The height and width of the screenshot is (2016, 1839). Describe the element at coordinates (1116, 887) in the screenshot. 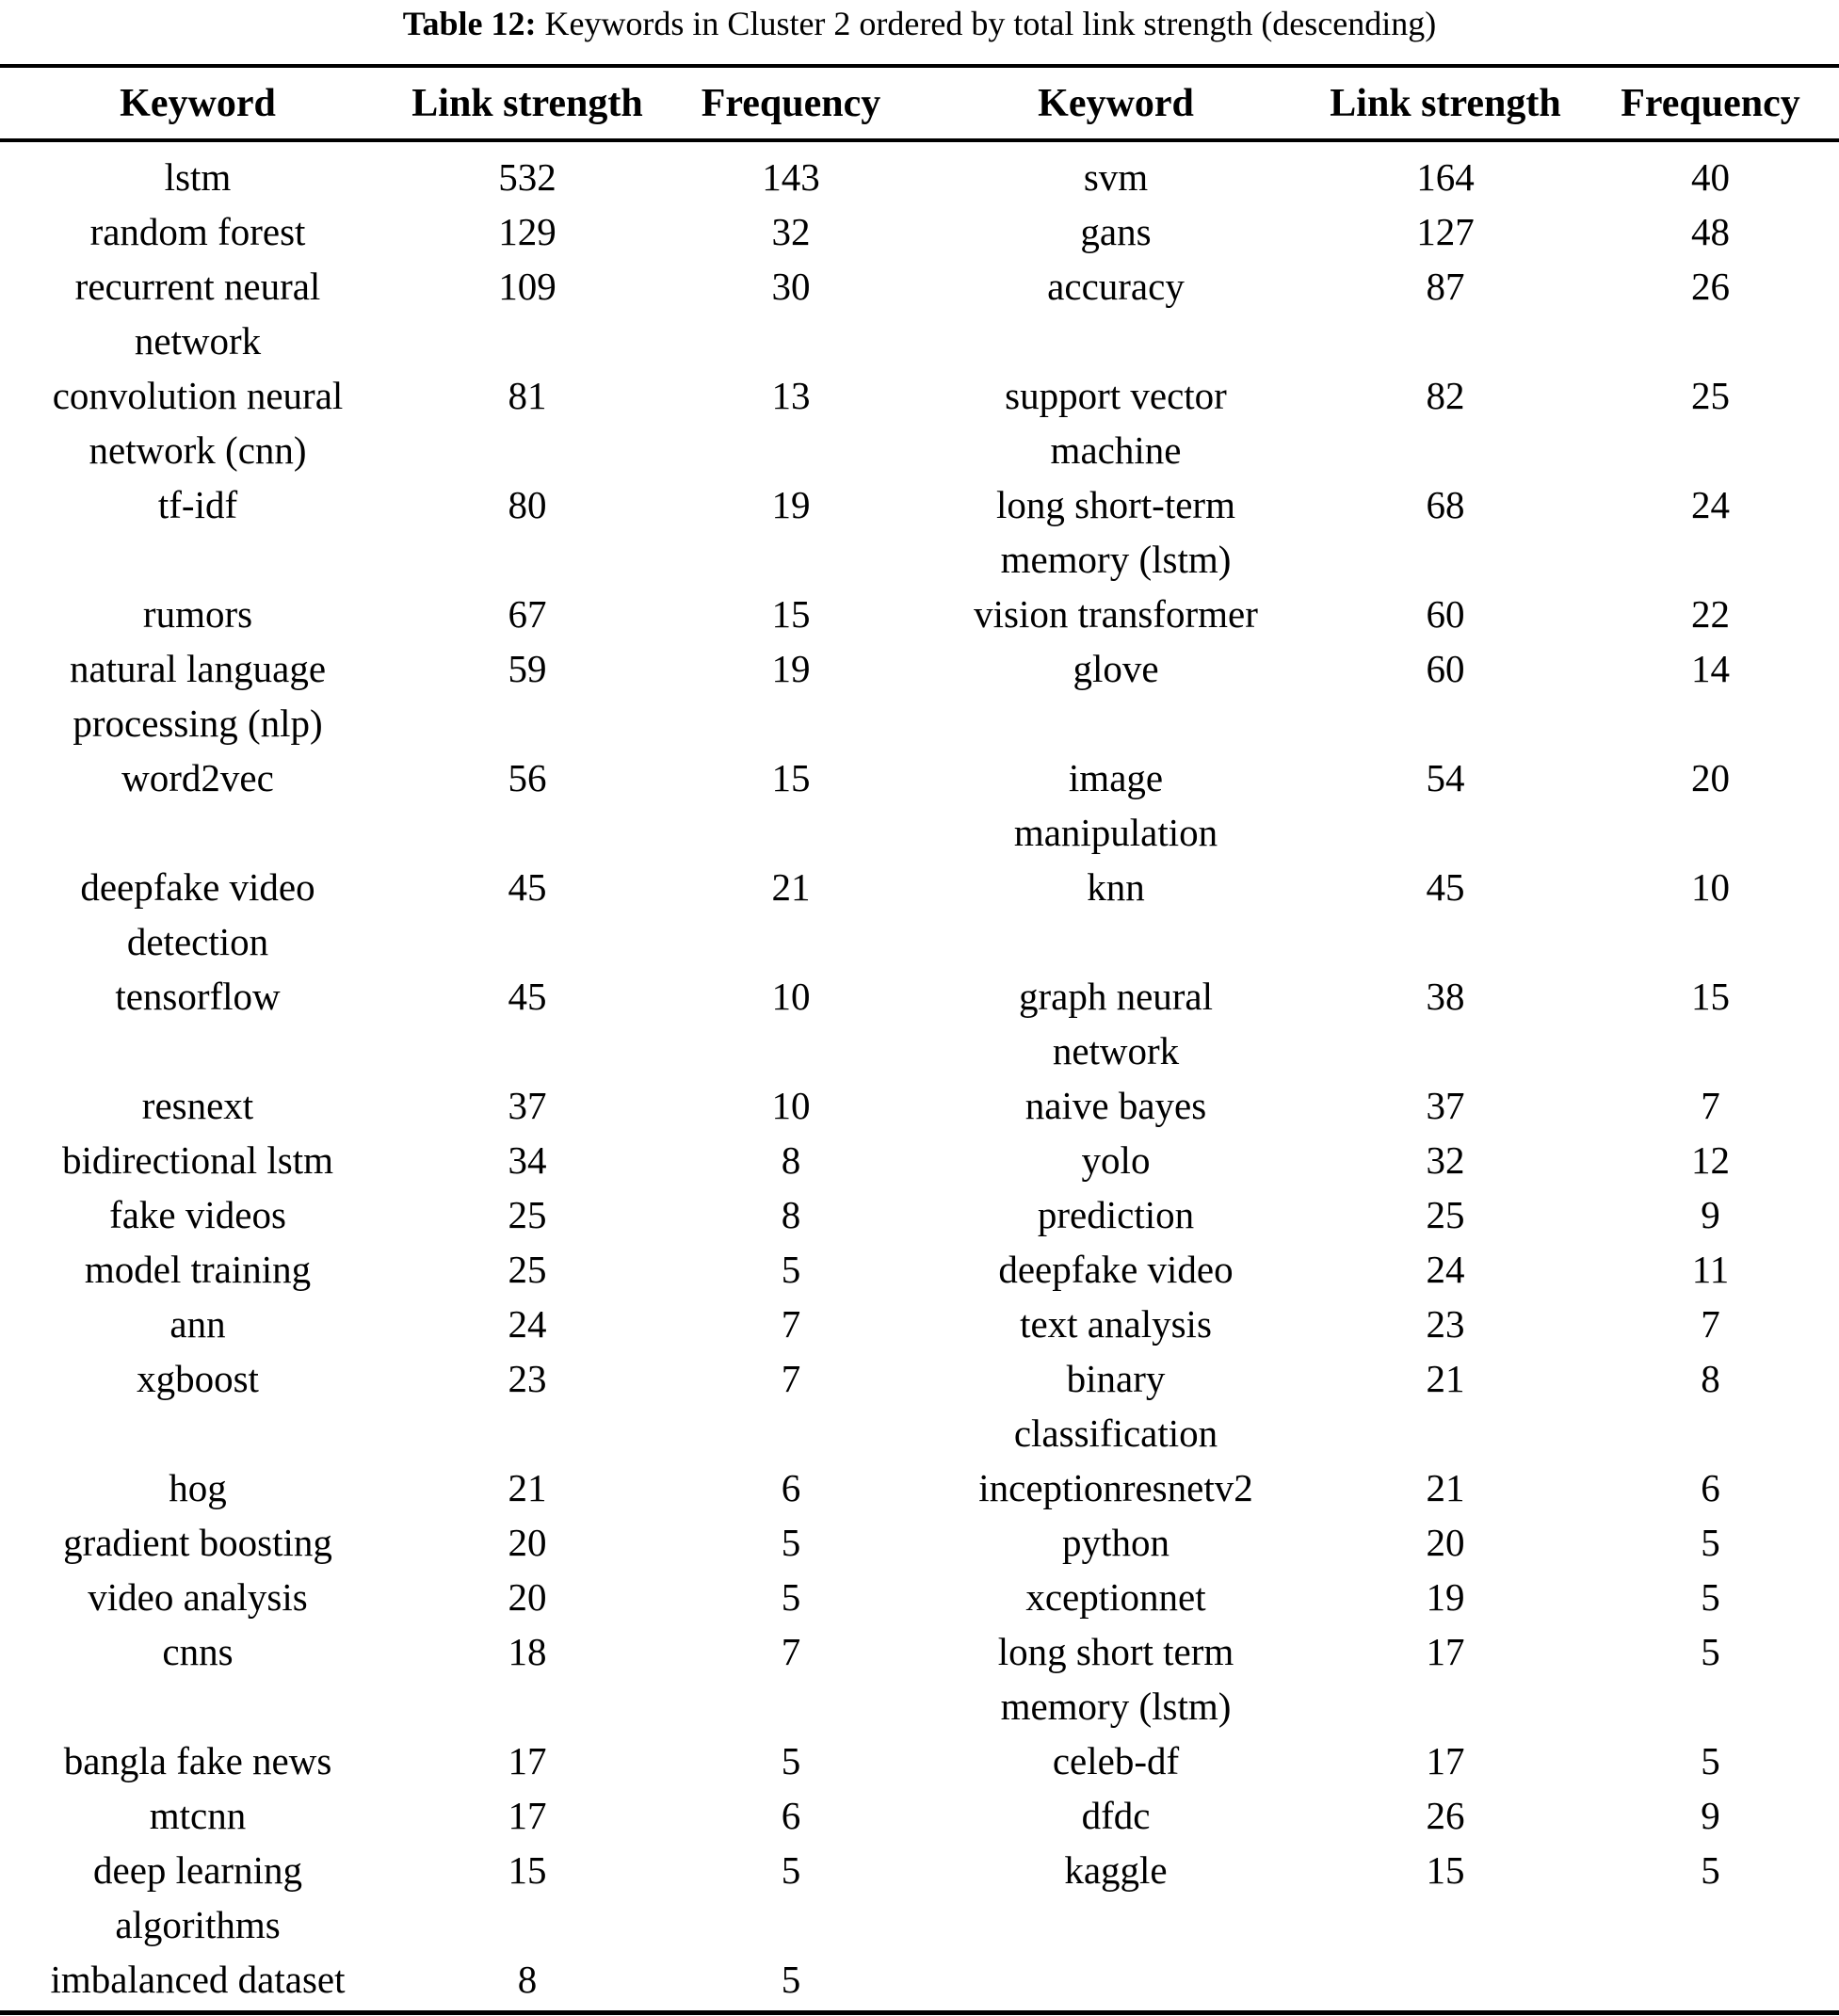

I see `keyword-cell-right: knn` at that location.